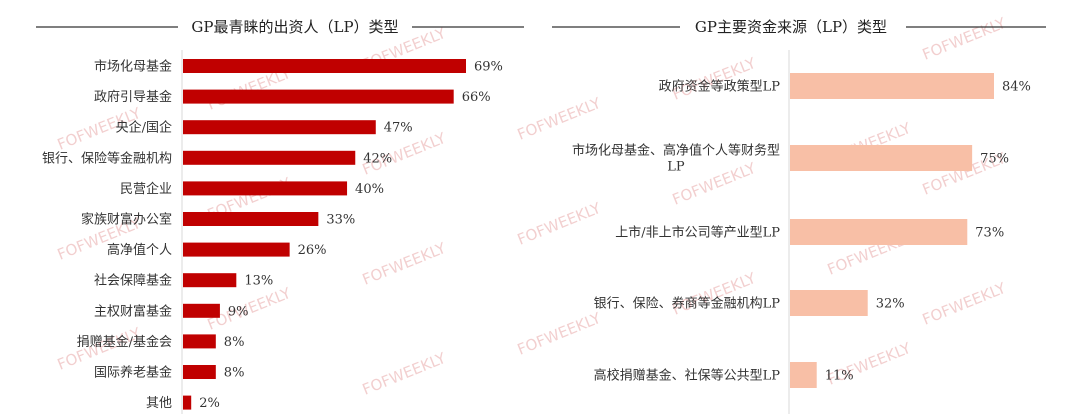  What do you see at coordinates (124, 342) in the screenshot?
I see `left-category-label: 捐赠基金/基金会` at bounding box center [124, 342].